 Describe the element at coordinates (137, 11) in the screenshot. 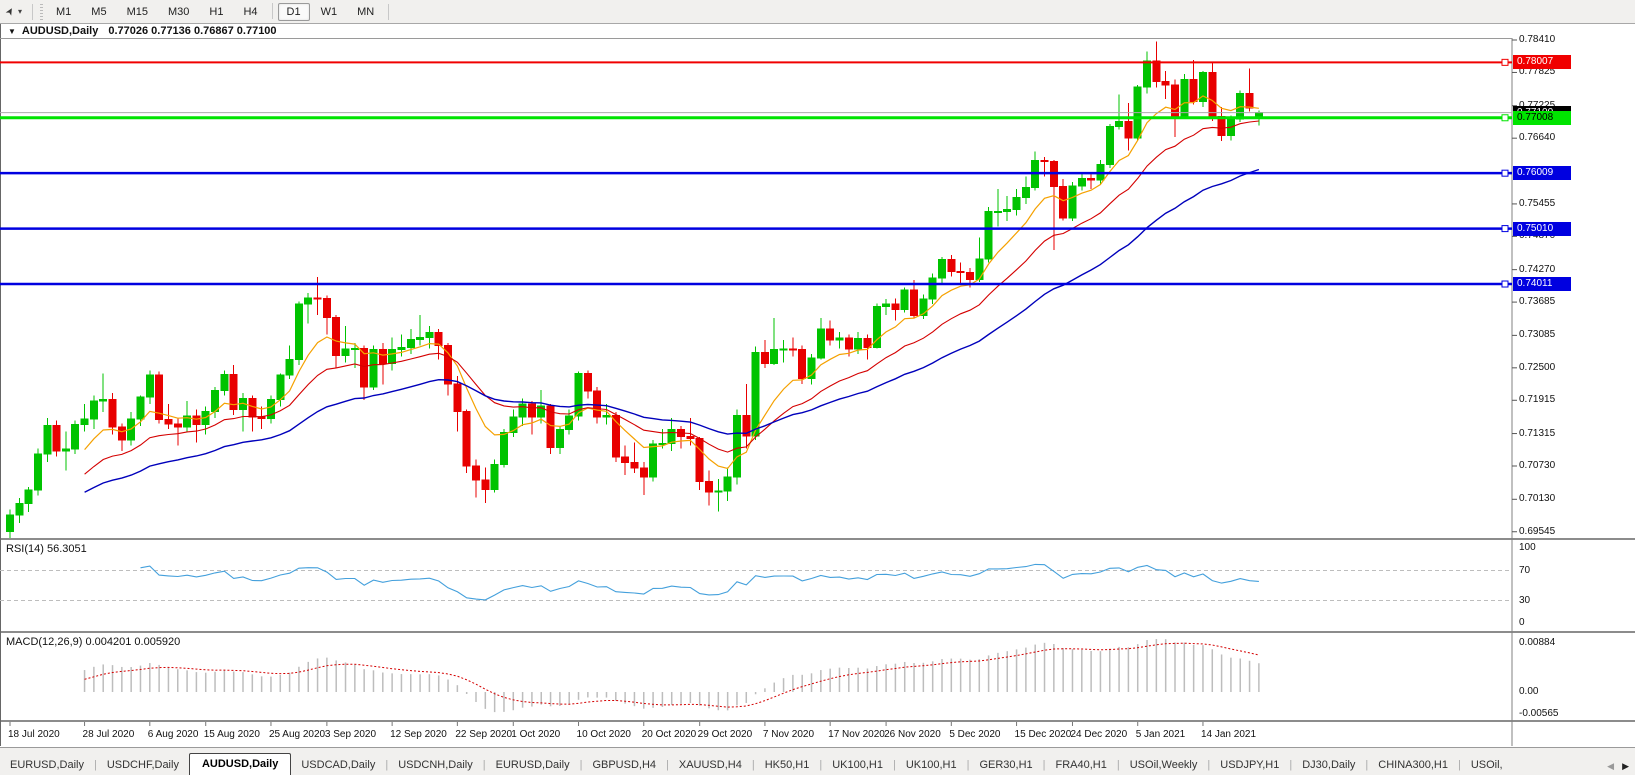

I see `timeframe-button-M15: M15` at that location.